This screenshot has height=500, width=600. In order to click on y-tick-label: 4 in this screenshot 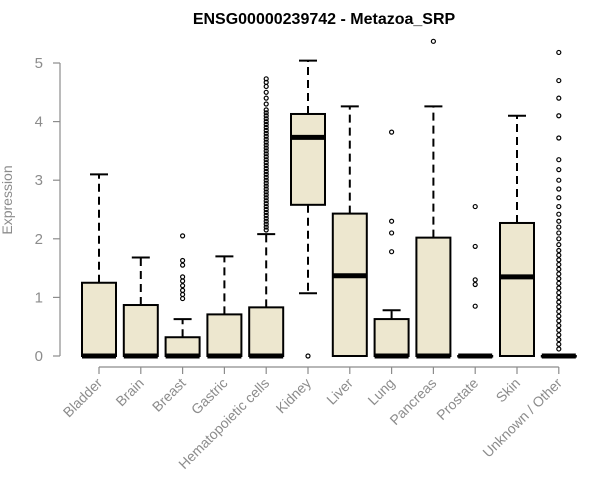, I will do `click(39, 122)`.